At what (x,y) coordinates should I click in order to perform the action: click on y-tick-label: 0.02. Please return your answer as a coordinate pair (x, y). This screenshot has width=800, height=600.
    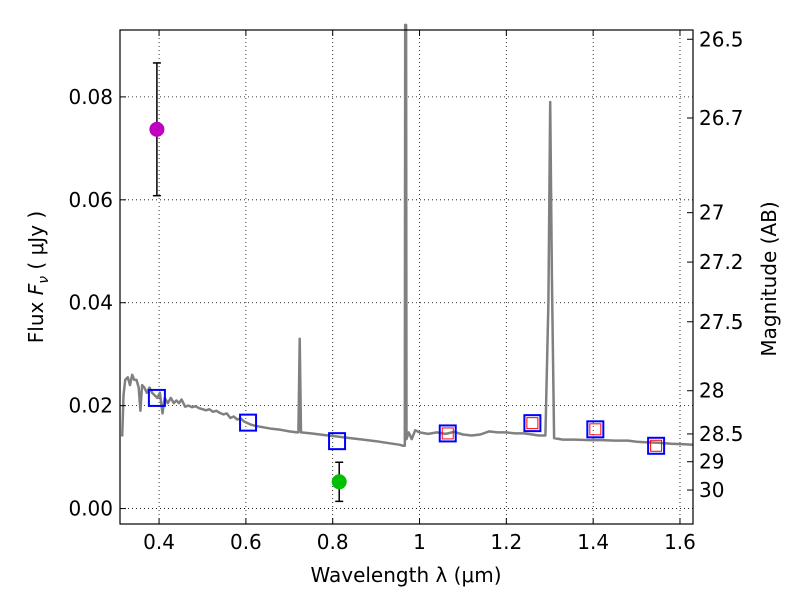
    Looking at the image, I should click on (90, 406).